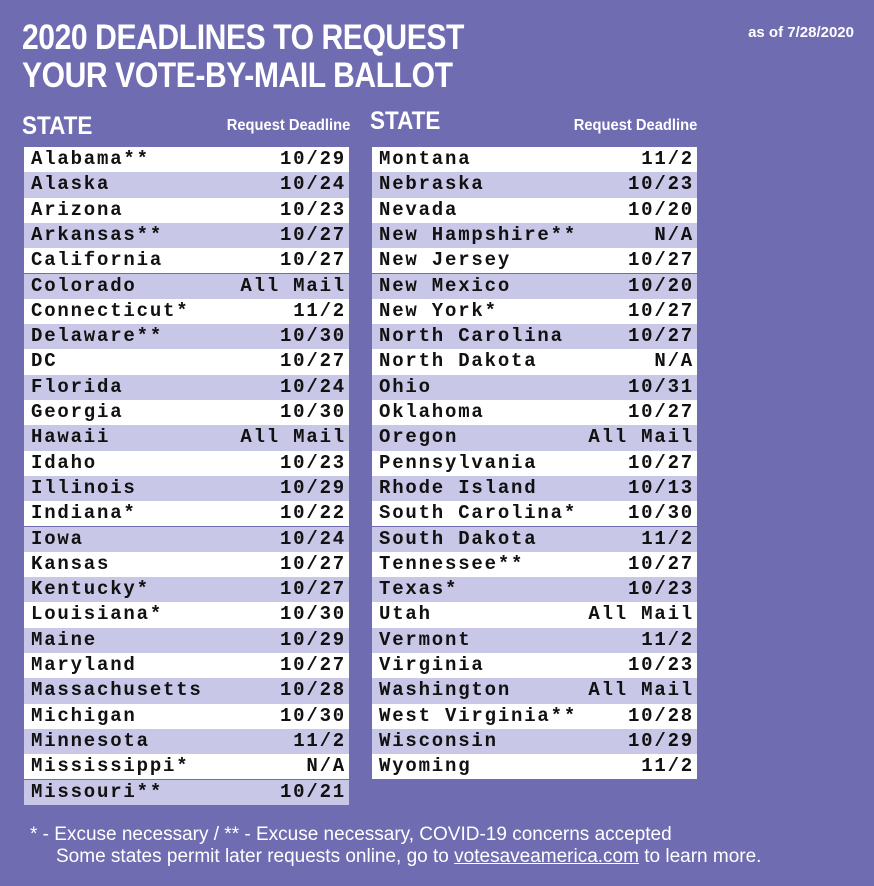 The image size is (874, 886). I want to click on table-row: Washington All Mail, so click(534, 691).